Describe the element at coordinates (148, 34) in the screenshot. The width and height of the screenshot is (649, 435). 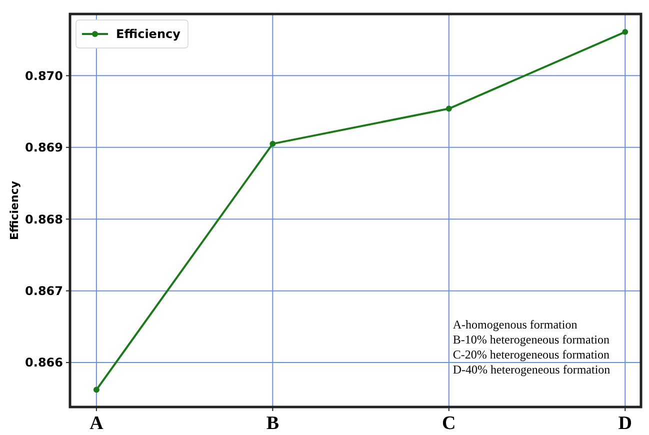
I see `legend-label: Efficiency` at that location.